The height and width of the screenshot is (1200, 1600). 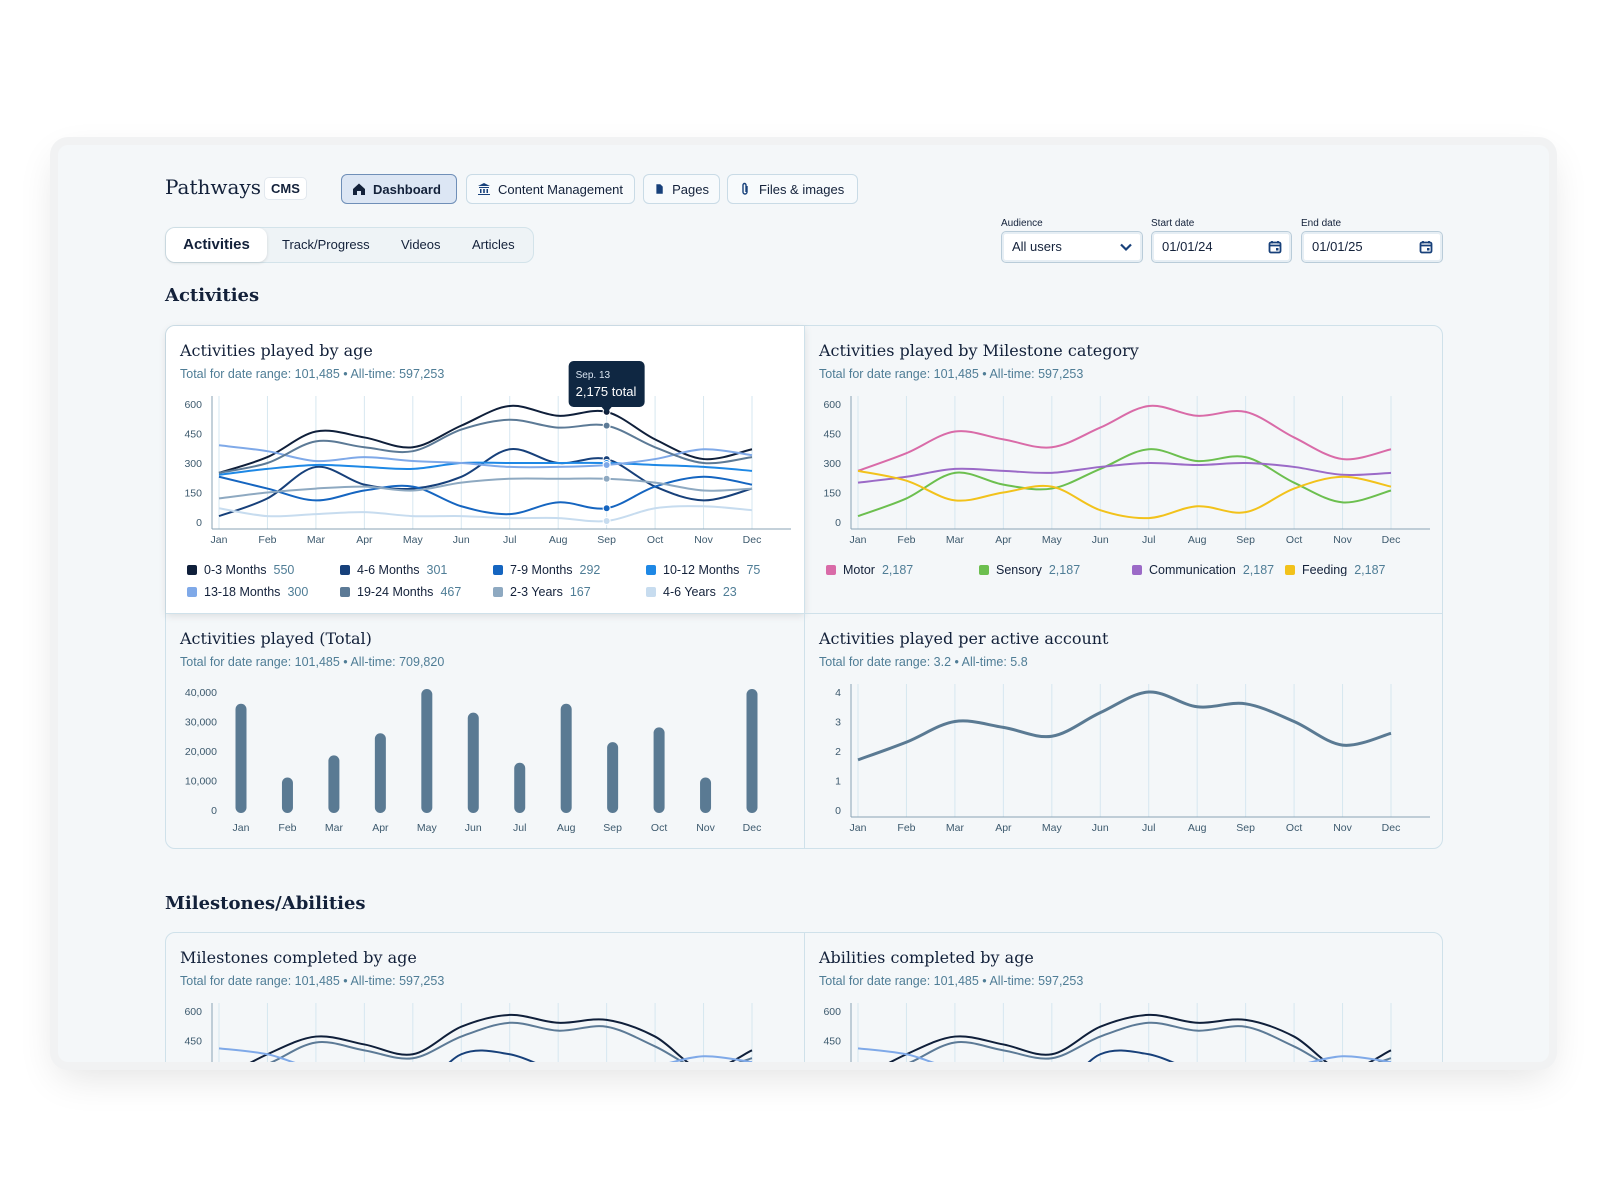 I want to click on x-tick-label: Nov, so click(x=1342, y=540).